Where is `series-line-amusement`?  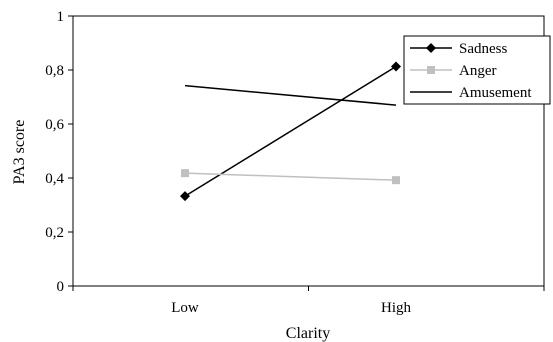 series-line-amusement is located at coordinates (290, 95).